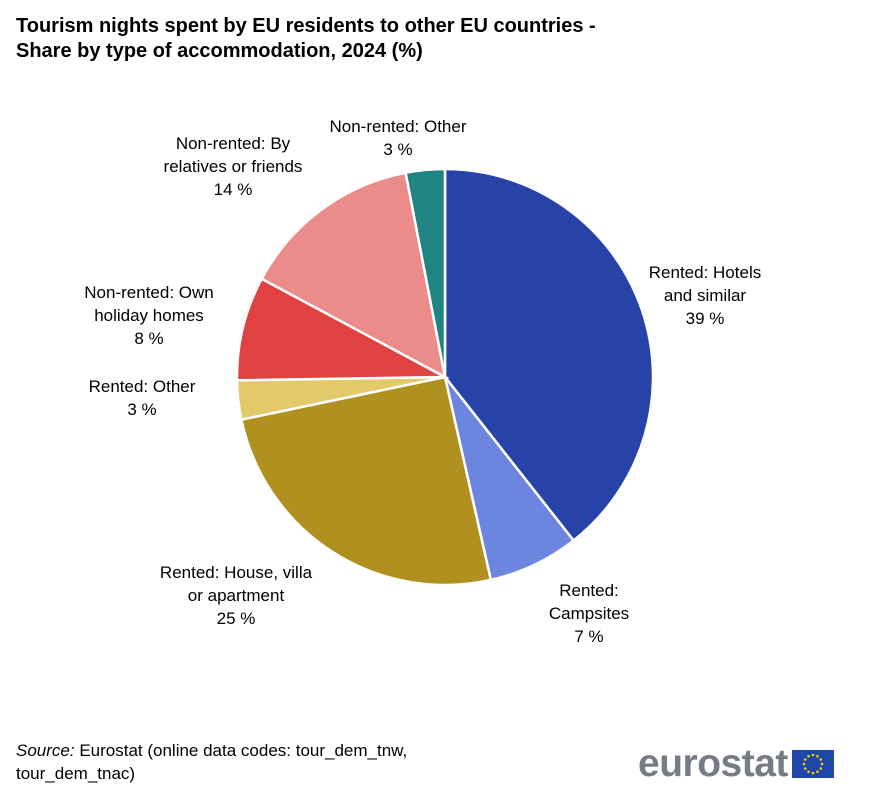 The width and height of the screenshot is (886, 793). I want to click on label-house: Rented: House, villa or apartment 25 %, so click(236, 595).